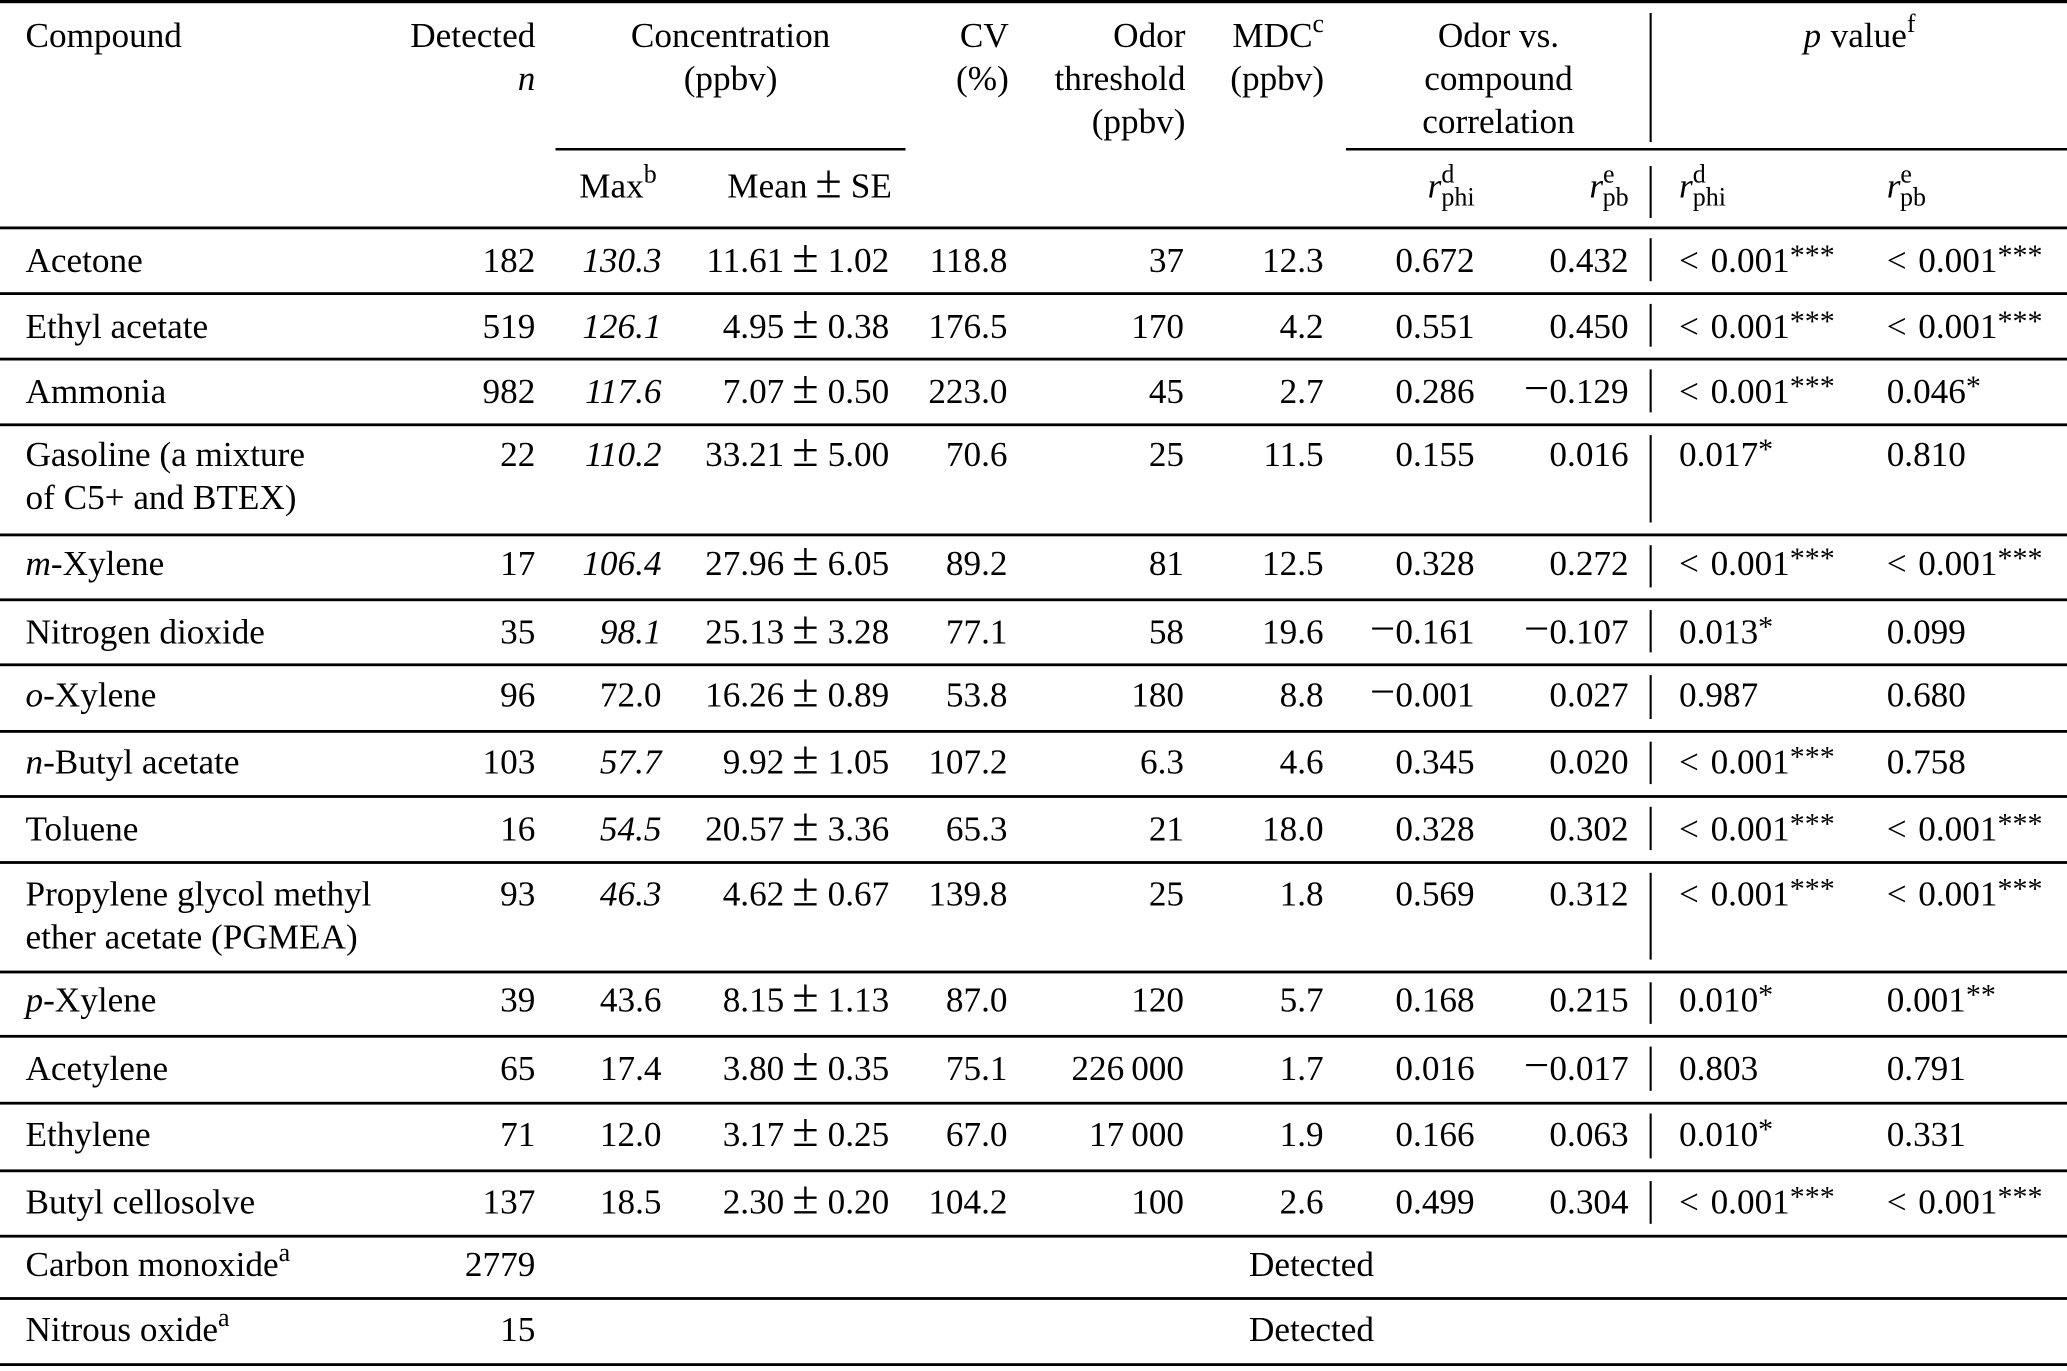  I want to click on svg-text: 5.7, so click(1302, 999).